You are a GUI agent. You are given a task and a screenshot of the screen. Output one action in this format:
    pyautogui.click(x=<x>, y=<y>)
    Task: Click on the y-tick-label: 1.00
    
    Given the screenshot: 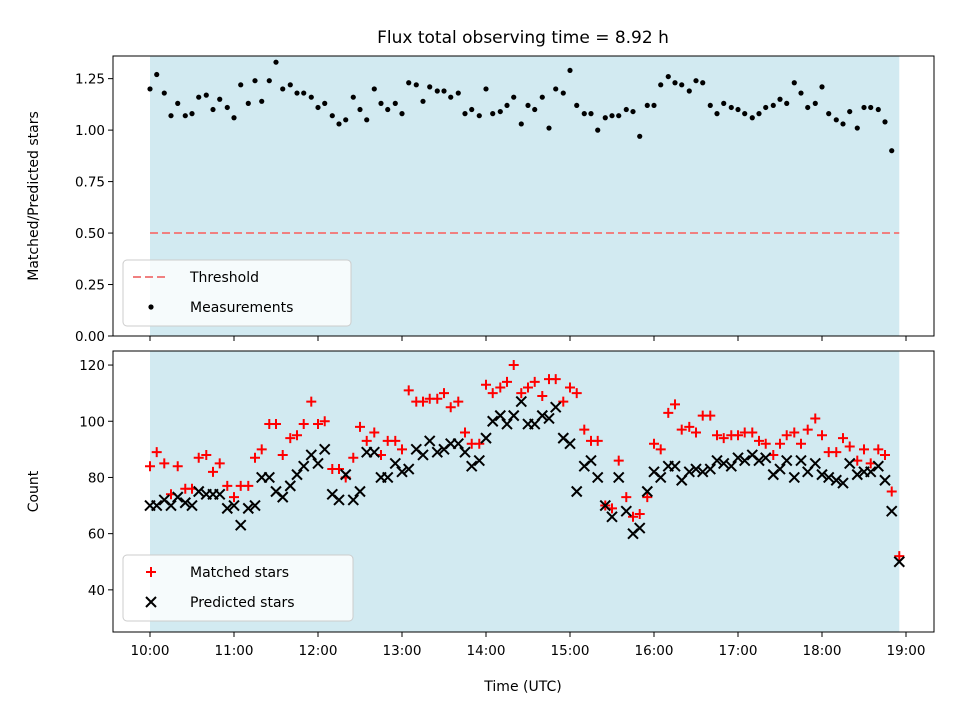 What is the action you would take?
    pyautogui.click(x=90, y=131)
    